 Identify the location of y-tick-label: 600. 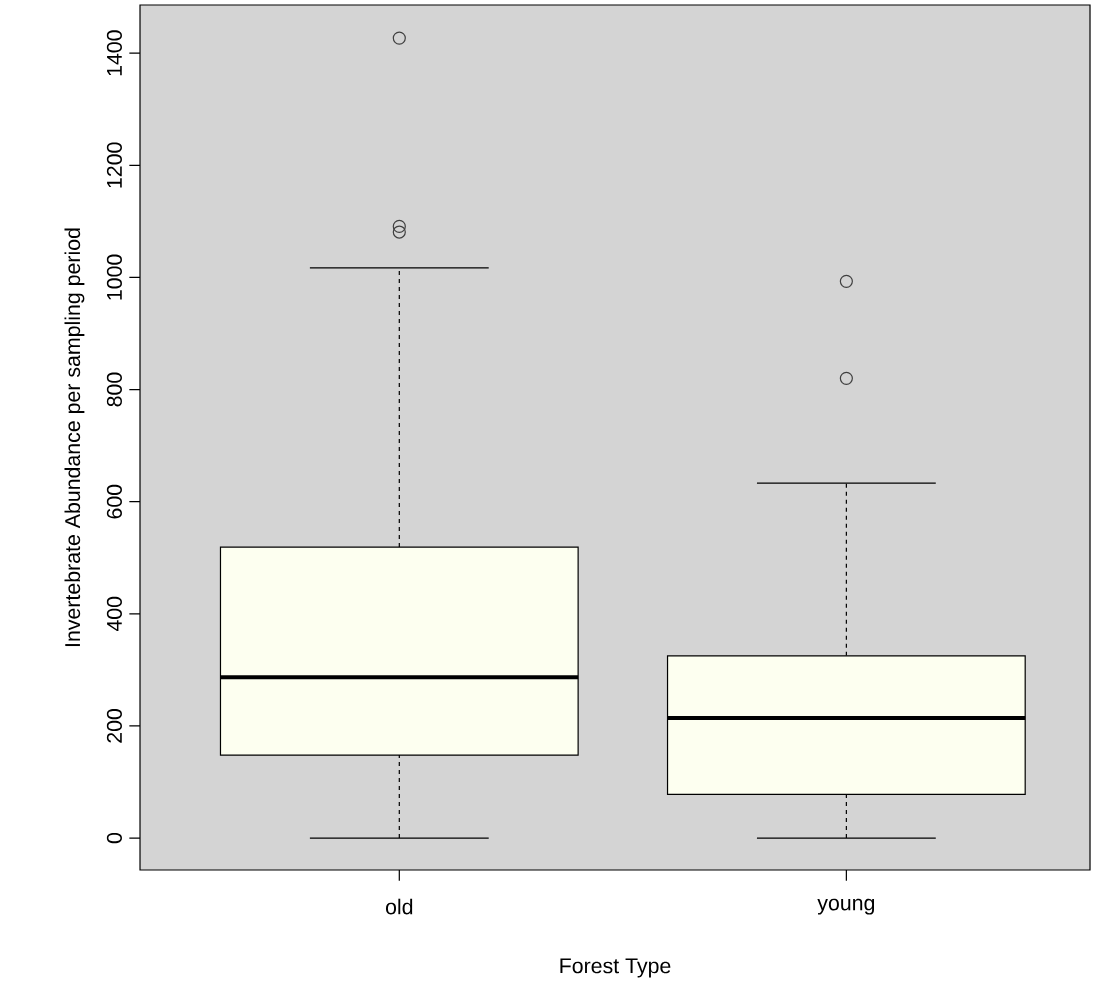
(114, 501).